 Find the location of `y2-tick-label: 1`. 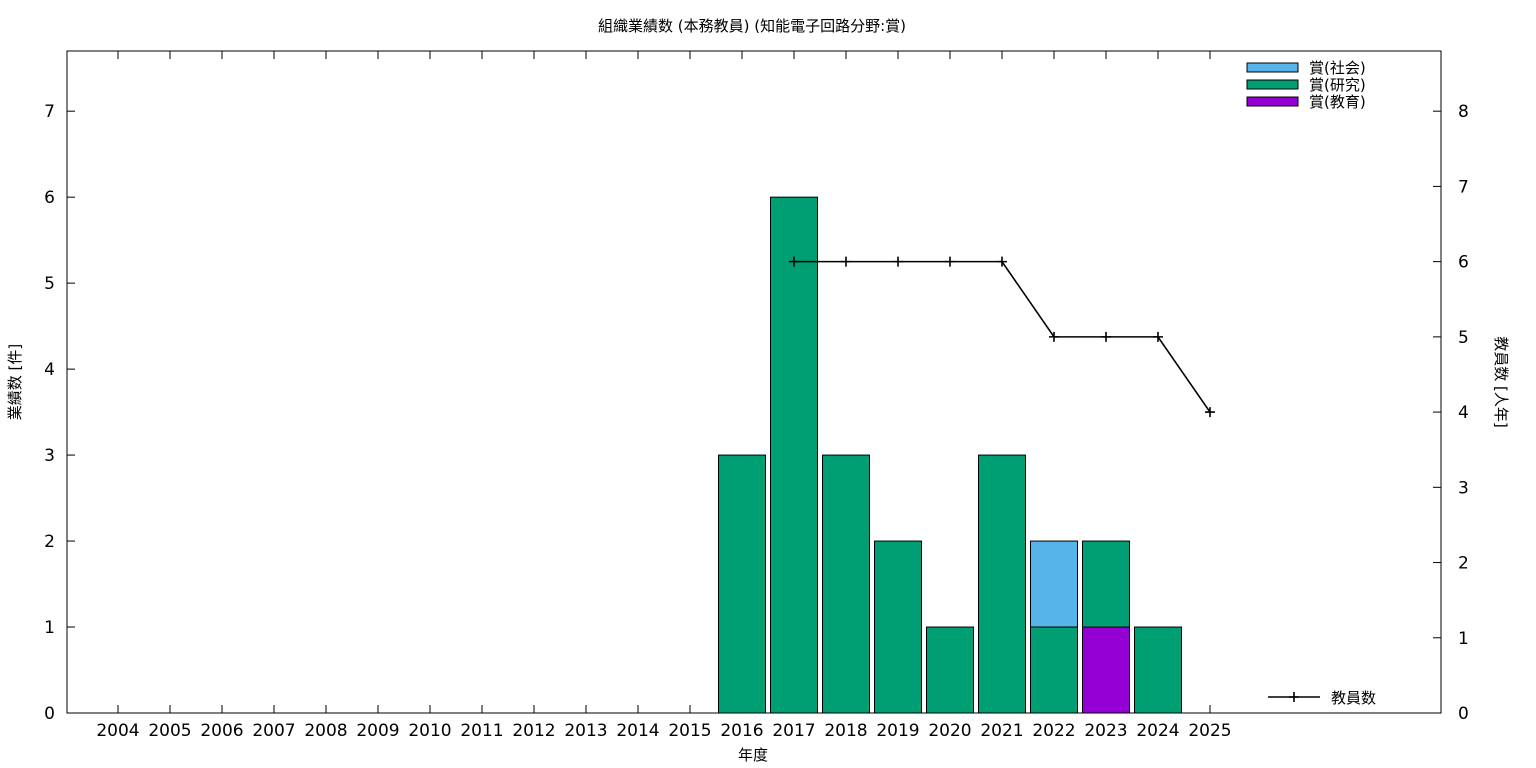

y2-tick-label: 1 is located at coordinates (1463, 639).